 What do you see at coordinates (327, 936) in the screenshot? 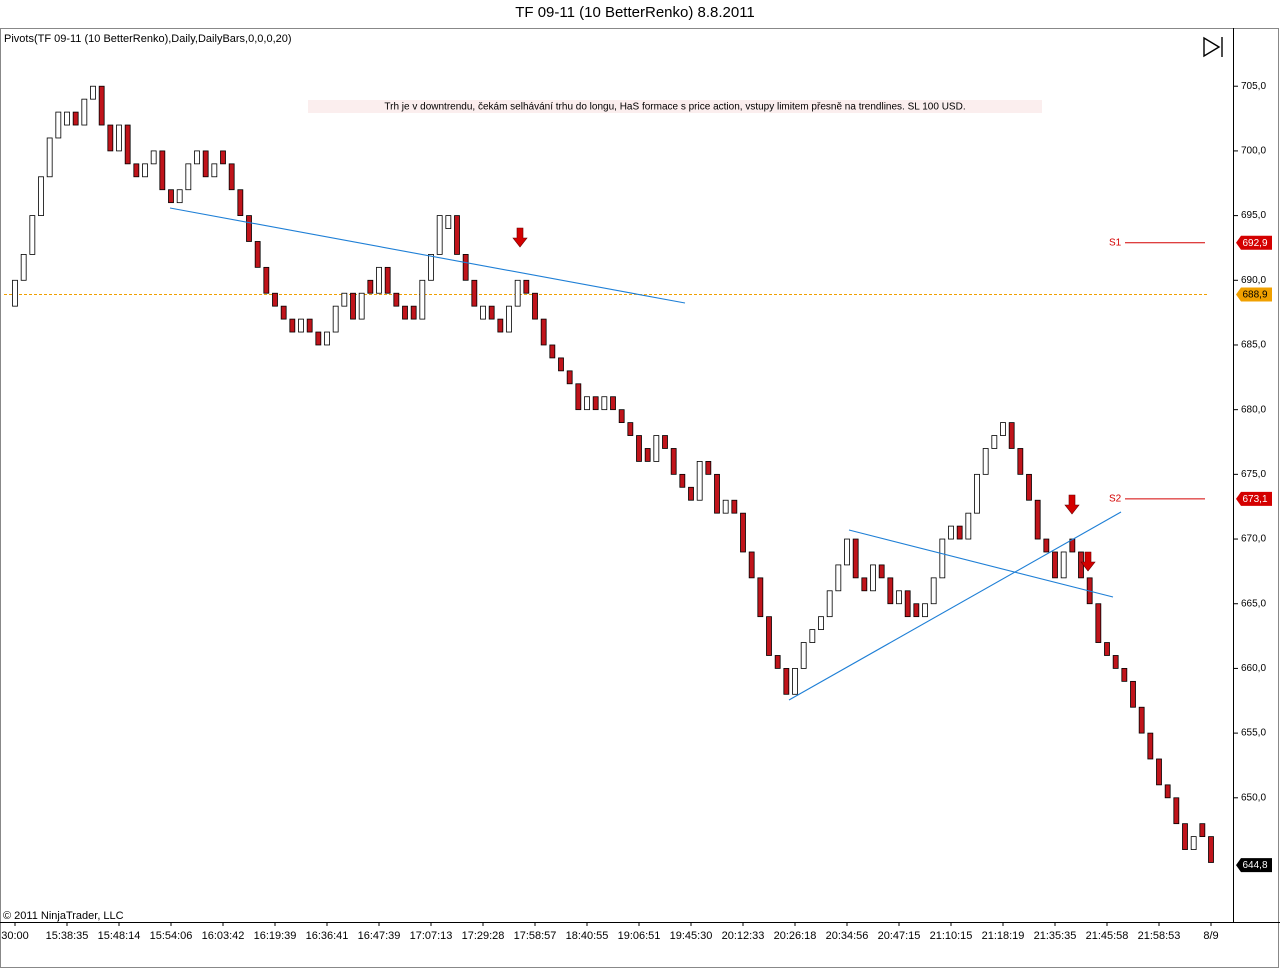
I see `x-tick-label: 16:36:41` at bounding box center [327, 936].